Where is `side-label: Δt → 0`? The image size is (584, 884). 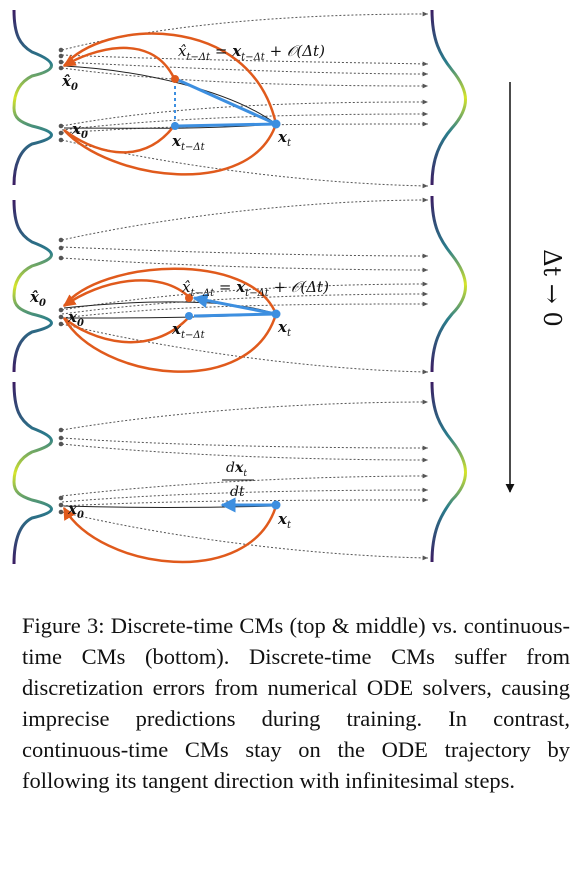 side-label: Δt → 0 is located at coordinates (552, 288).